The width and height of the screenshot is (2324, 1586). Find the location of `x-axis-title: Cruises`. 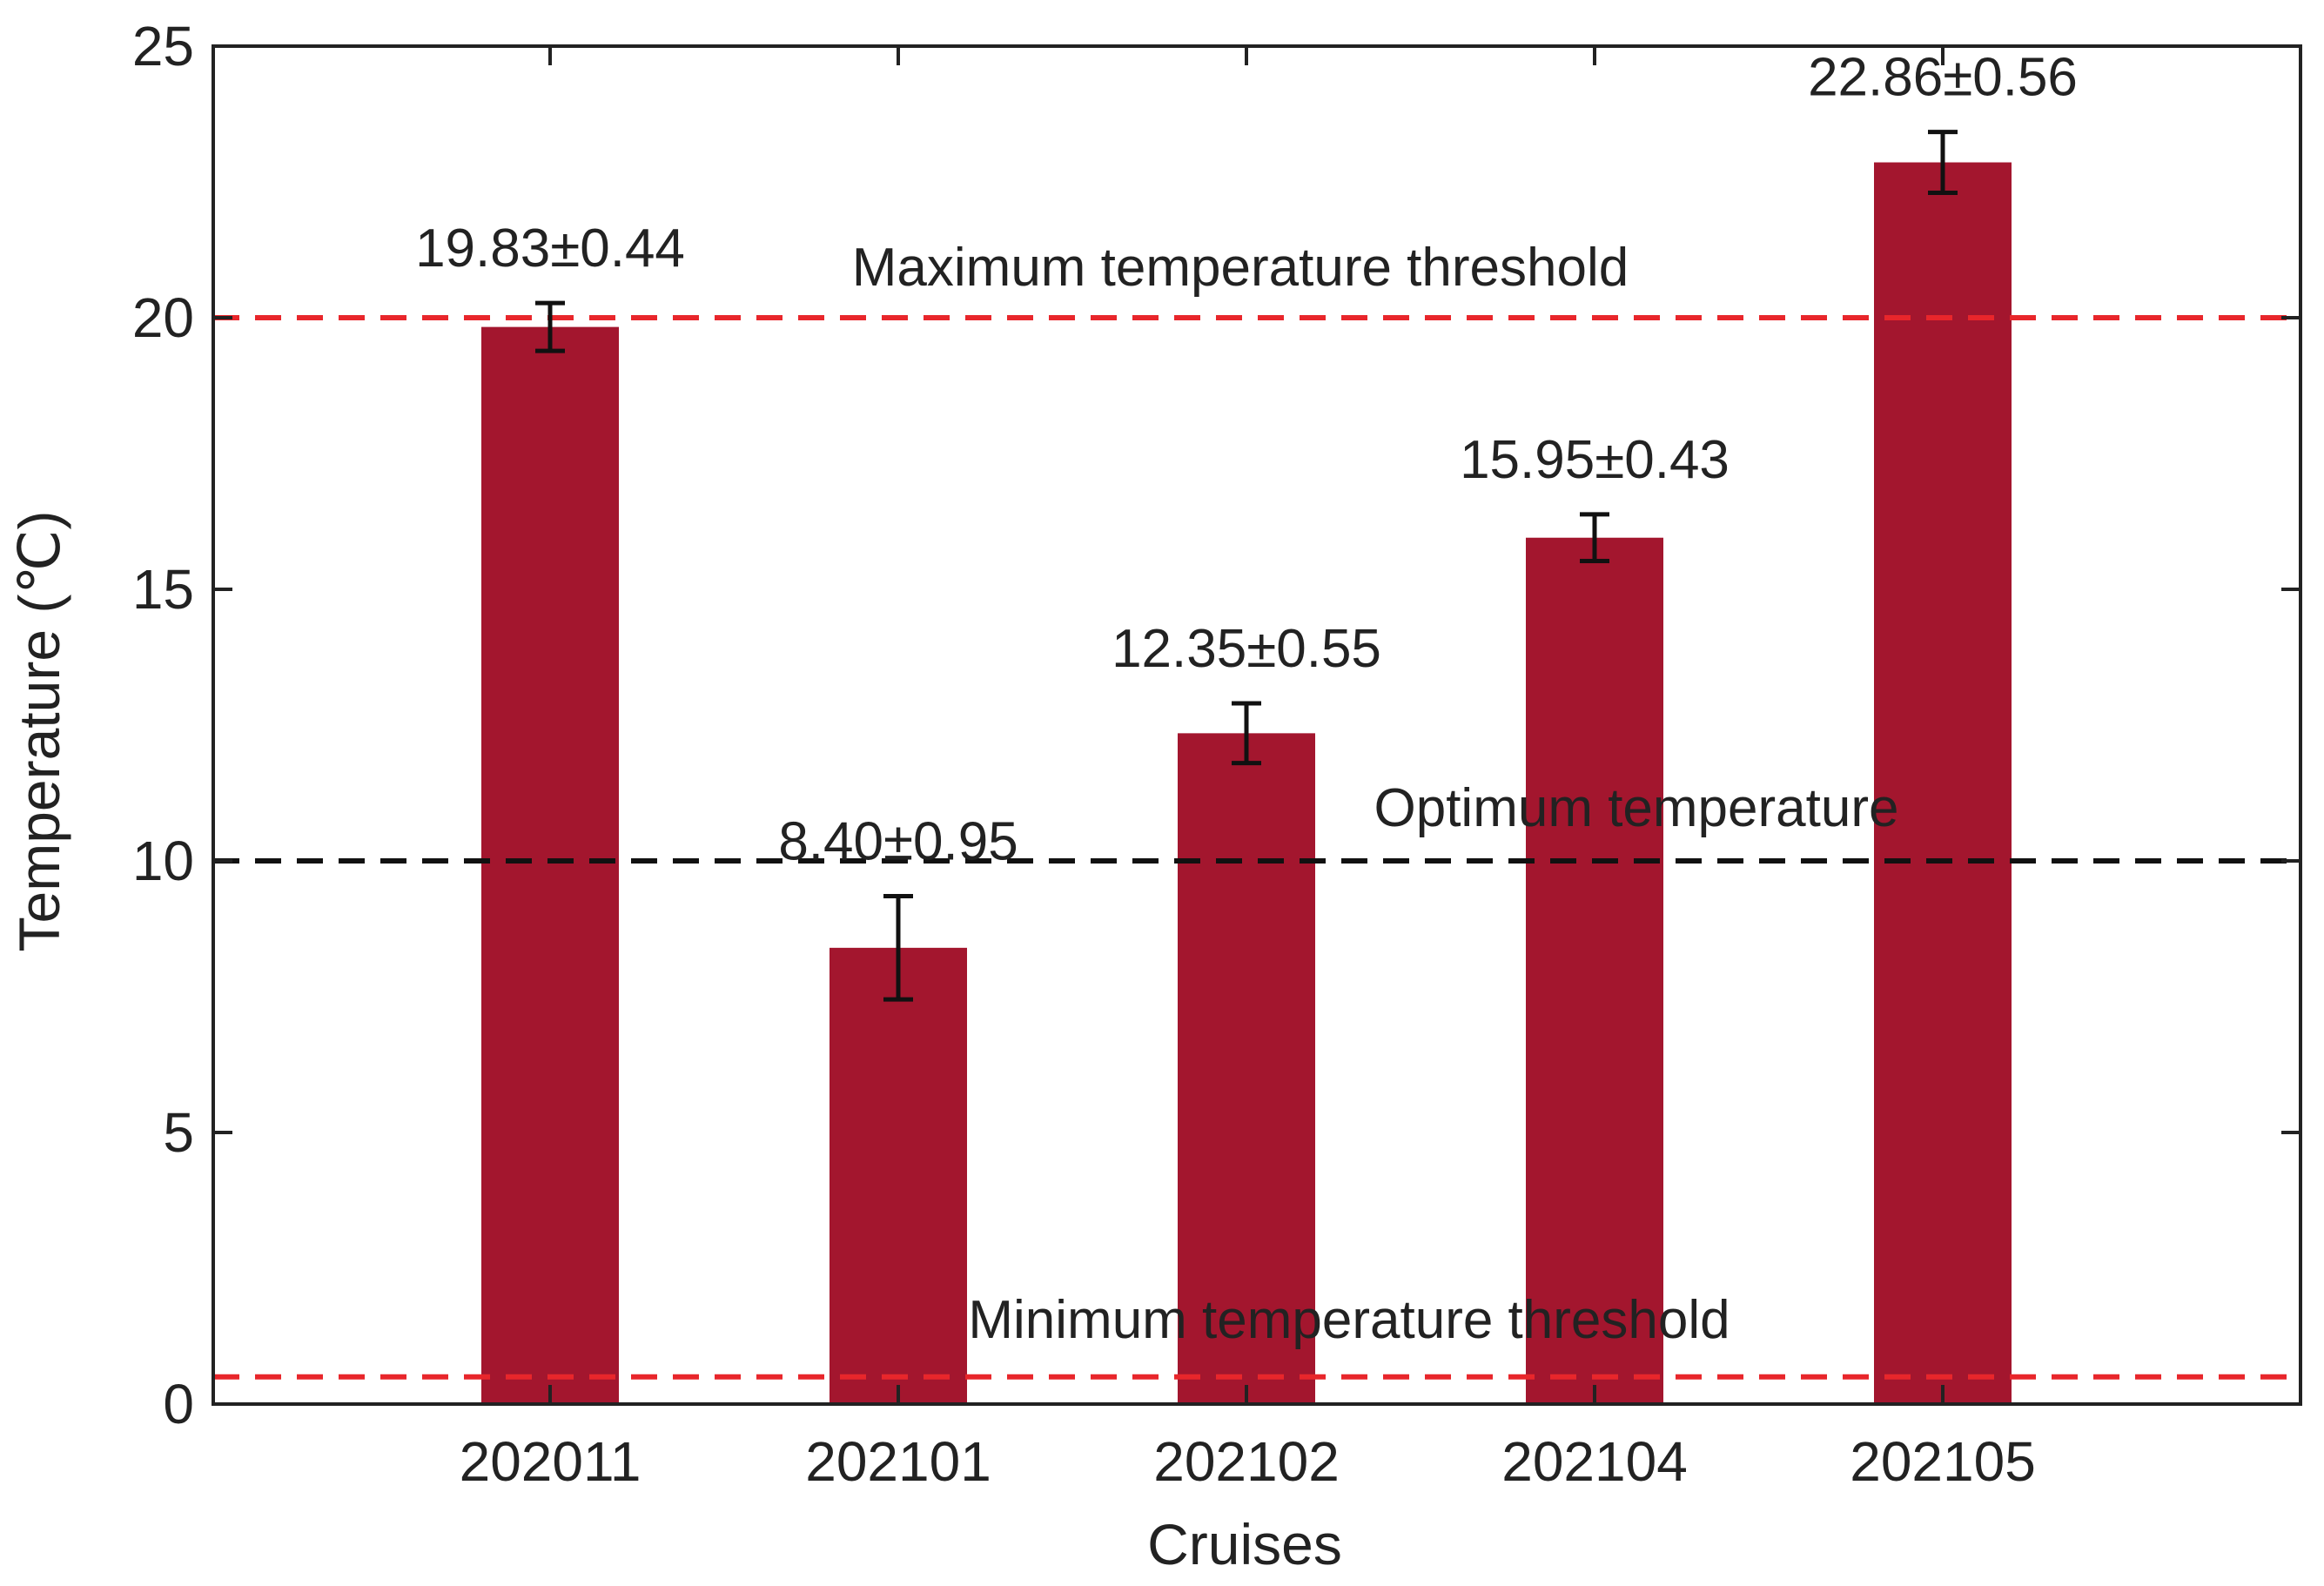

x-axis-title: Cruises is located at coordinates (1244, 1544).